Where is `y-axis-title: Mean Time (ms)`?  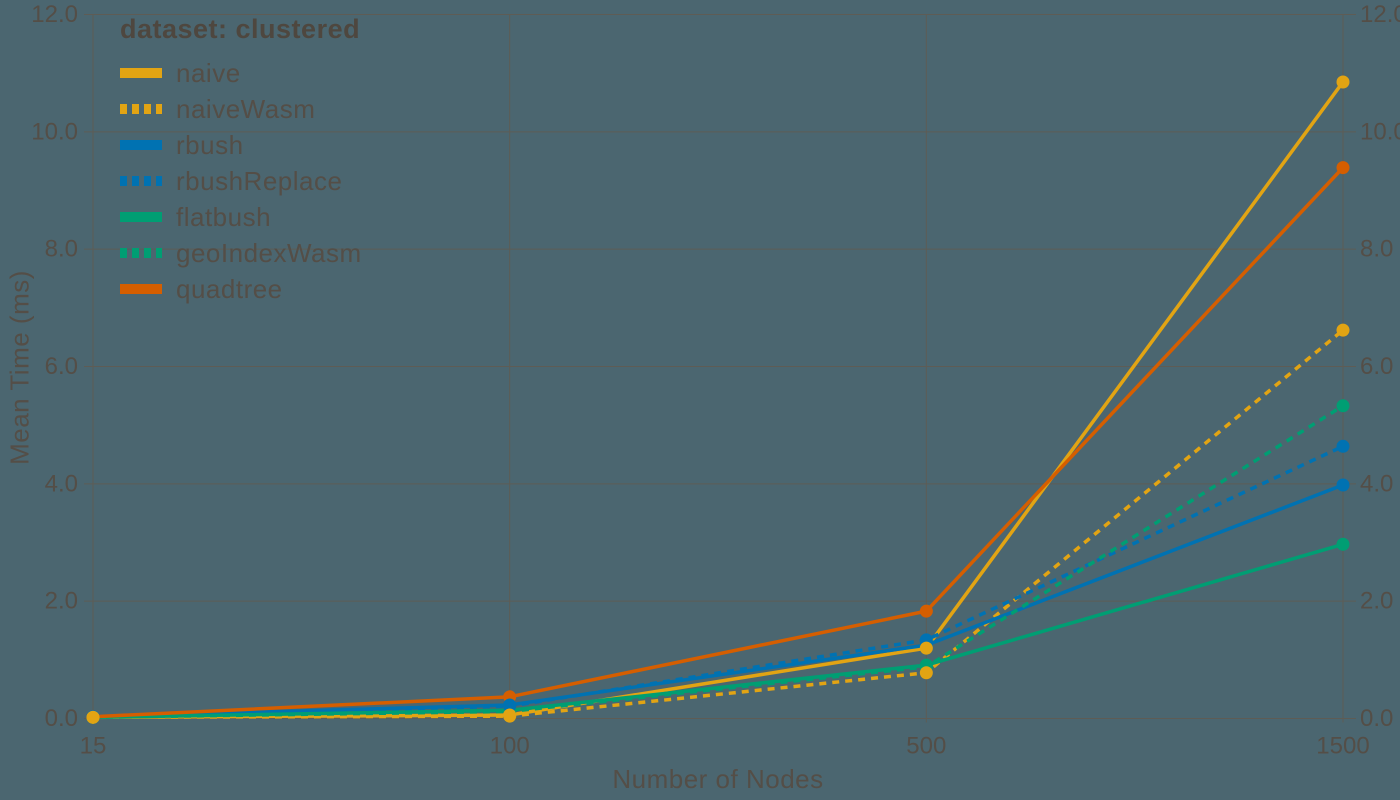 y-axis-title: Mean Time (ms) is located at coordinates (19, 367).